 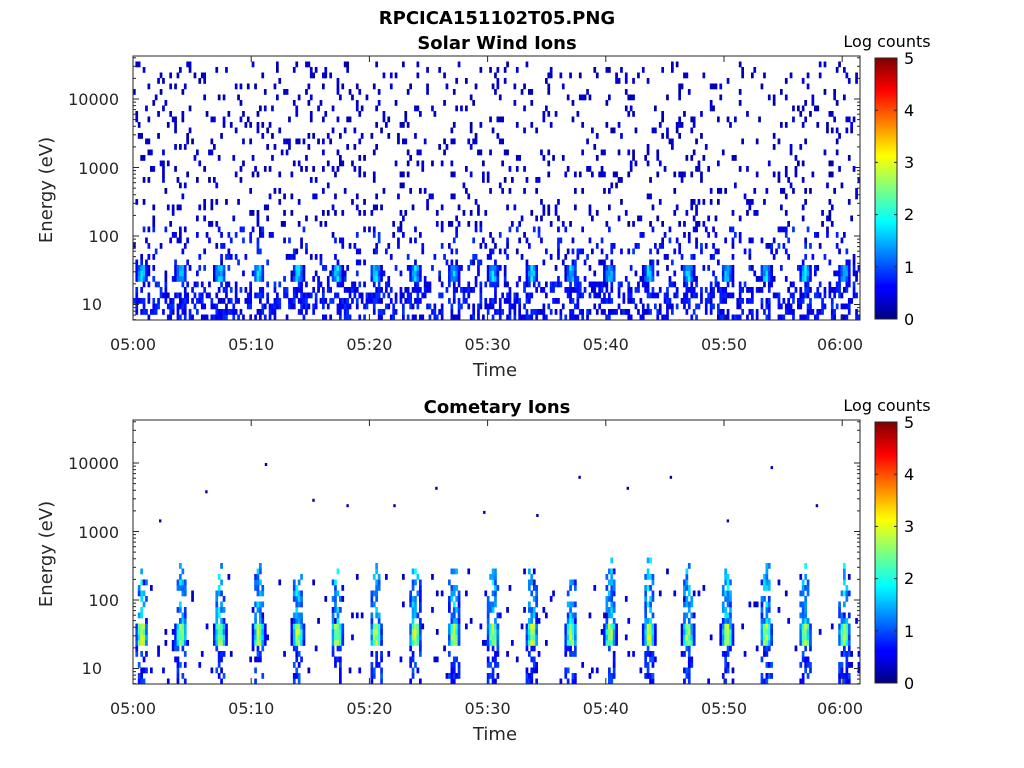 What do you see at coordinates (488, 708) in the screenshot?
I see `x-tick-label: 05:30` at bounding box center [488, 708].